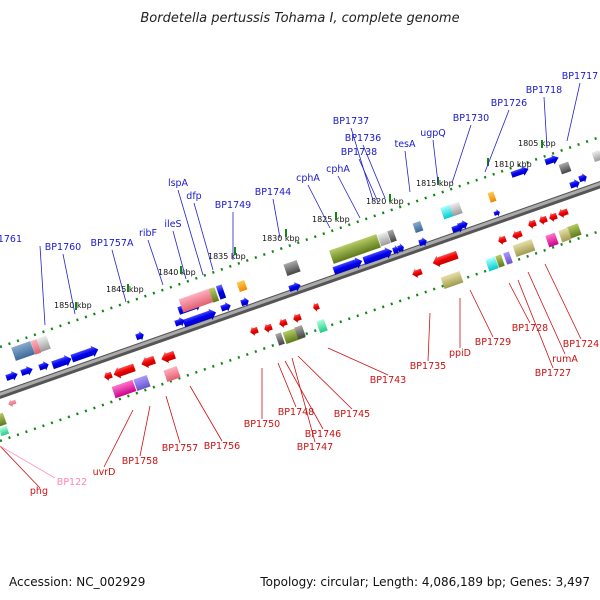 Image resolution: width=600 pixels, height=600 pixels. What do you see at coordinates (460, 353) in the screenshot?
I see `reverse-gene-label: ppiD` at bounding box center [460, 353].